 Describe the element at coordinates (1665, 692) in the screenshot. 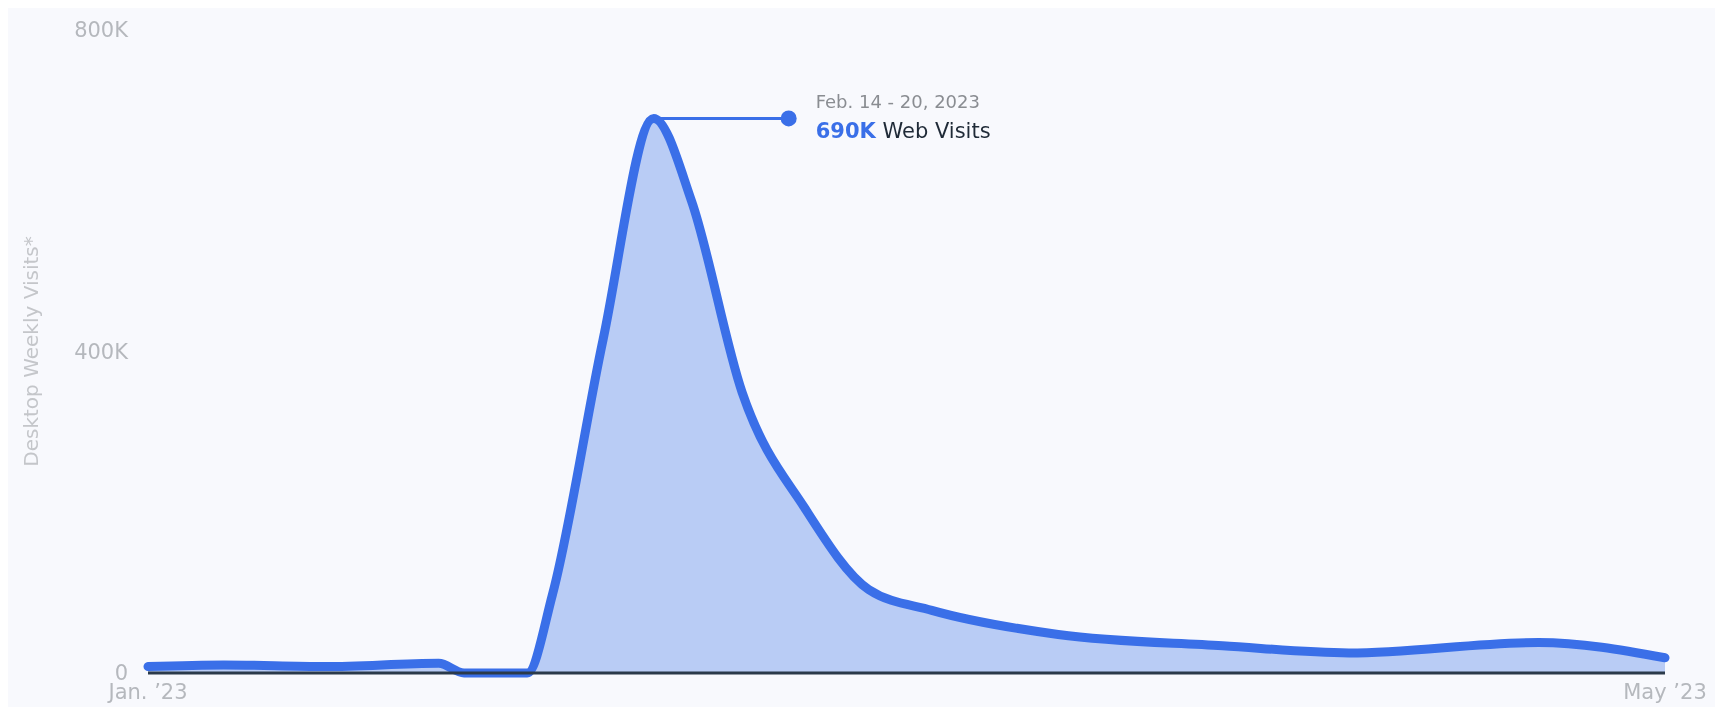

I see `x-tick-label: May ’23` at that location.